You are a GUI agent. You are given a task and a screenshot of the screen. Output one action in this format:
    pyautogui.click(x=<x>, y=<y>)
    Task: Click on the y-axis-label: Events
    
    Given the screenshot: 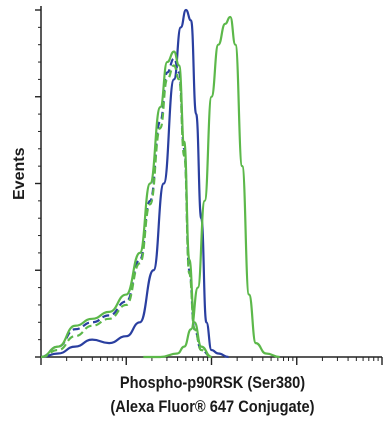 What is the action you would take?
    pyautogui.click(x=19, y=173)
    